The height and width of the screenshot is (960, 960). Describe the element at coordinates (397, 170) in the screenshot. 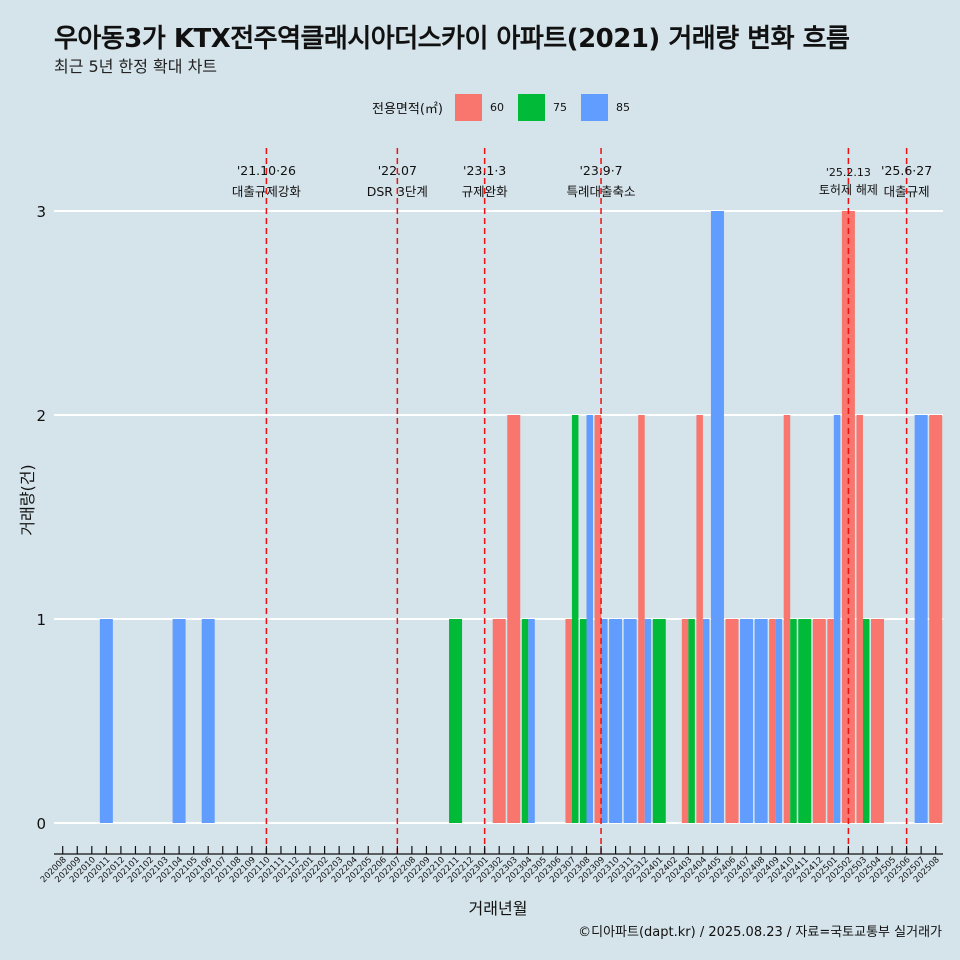

I see `event-date: '22.07` at that location.